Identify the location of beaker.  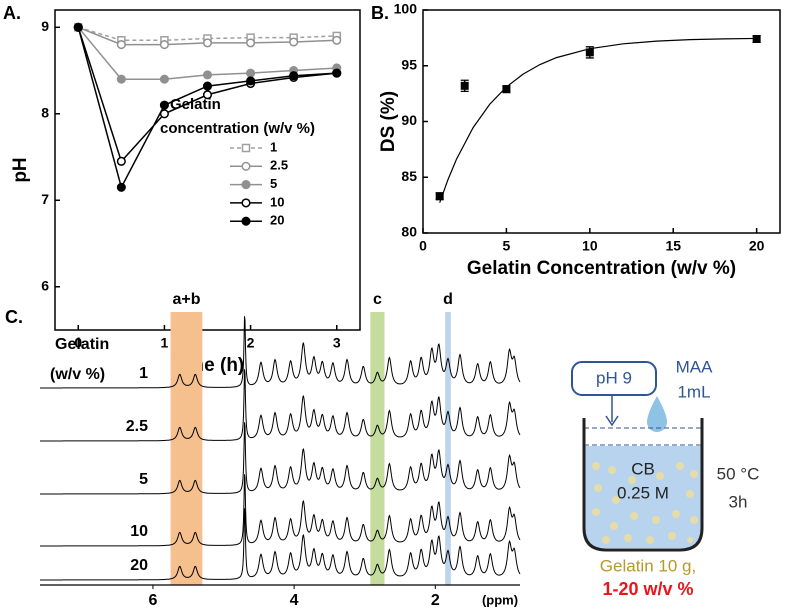
(643, 485).